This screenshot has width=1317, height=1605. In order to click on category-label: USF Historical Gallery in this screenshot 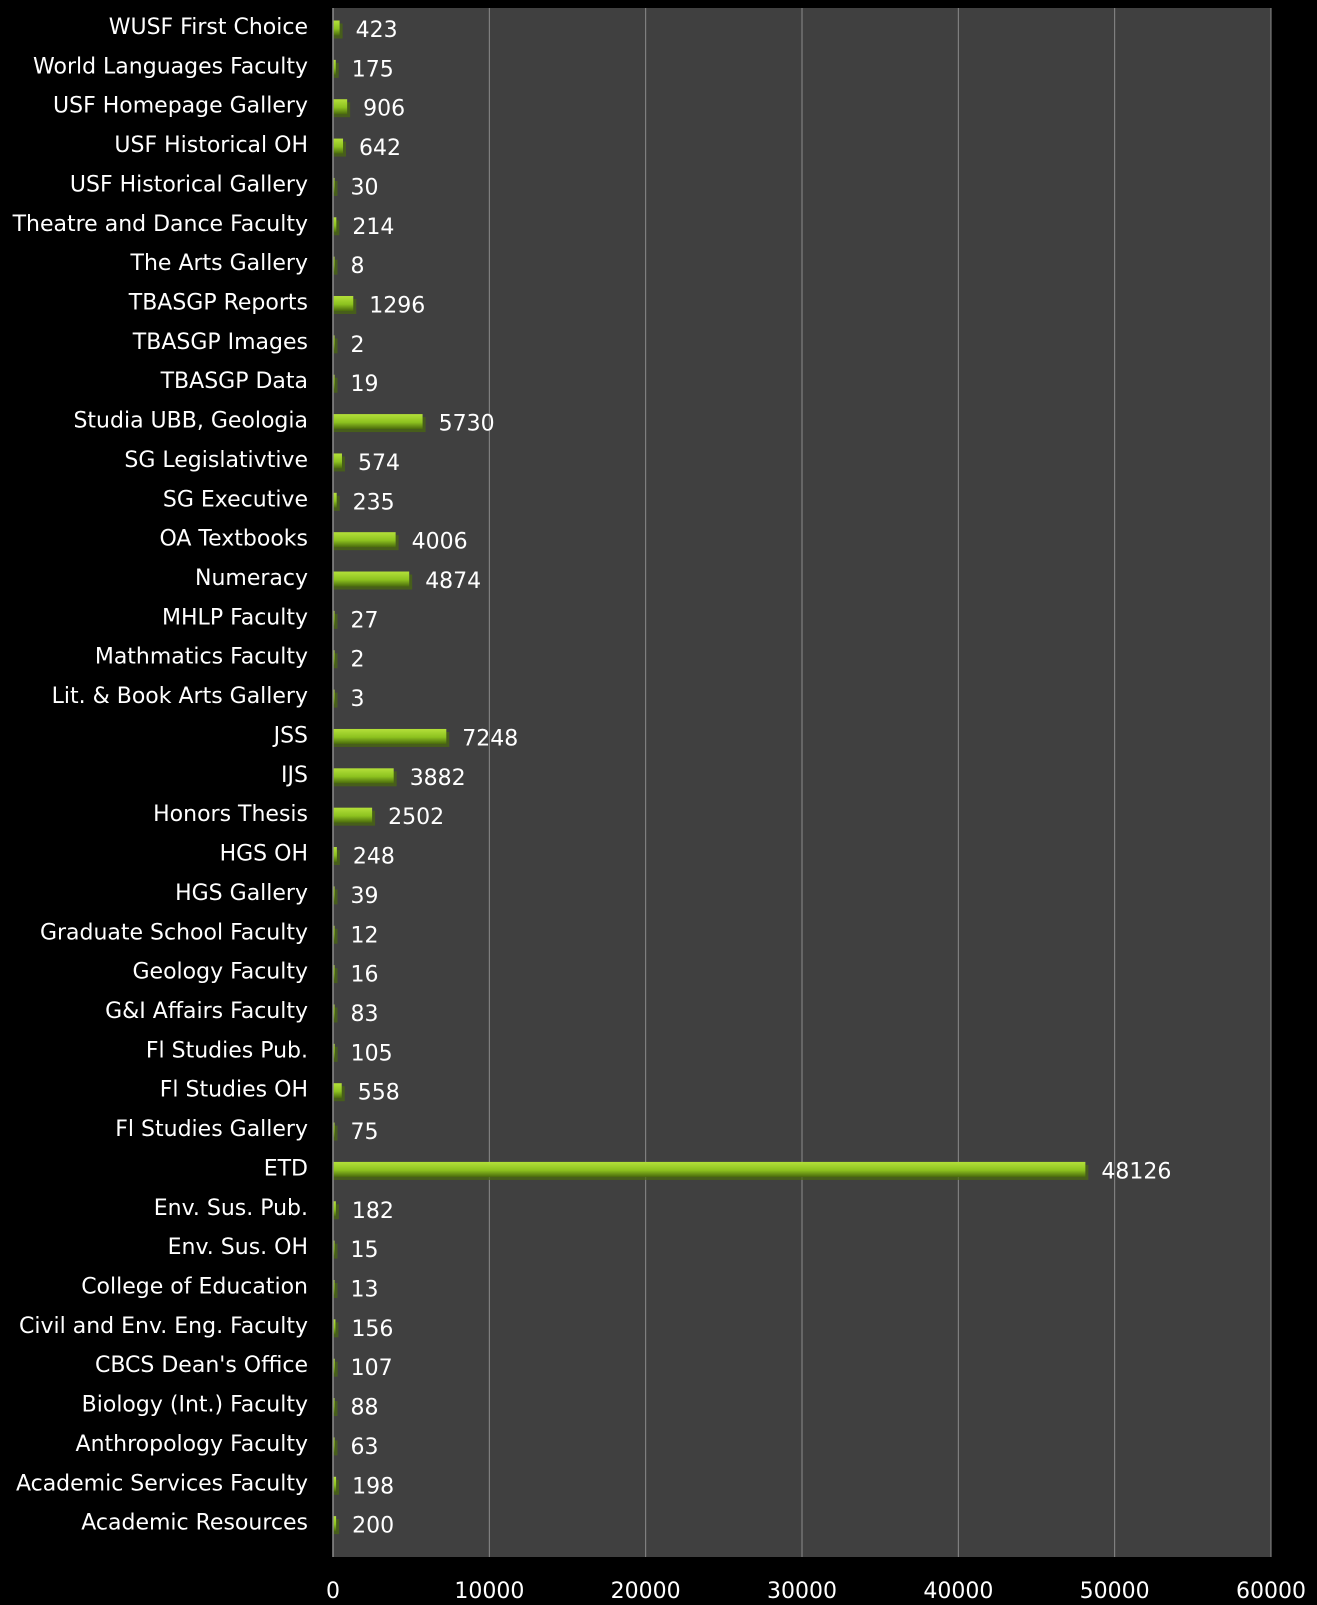, I will do `click(189, 184)`.